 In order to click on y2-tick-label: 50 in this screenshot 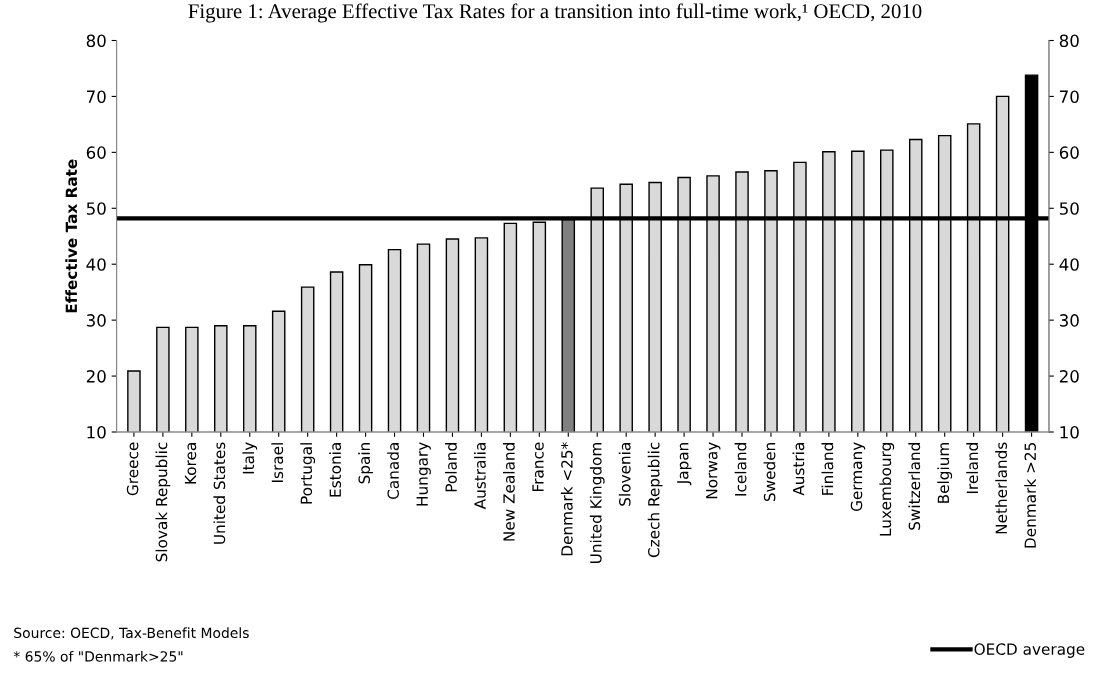, I will do `click(1069, 208)`.